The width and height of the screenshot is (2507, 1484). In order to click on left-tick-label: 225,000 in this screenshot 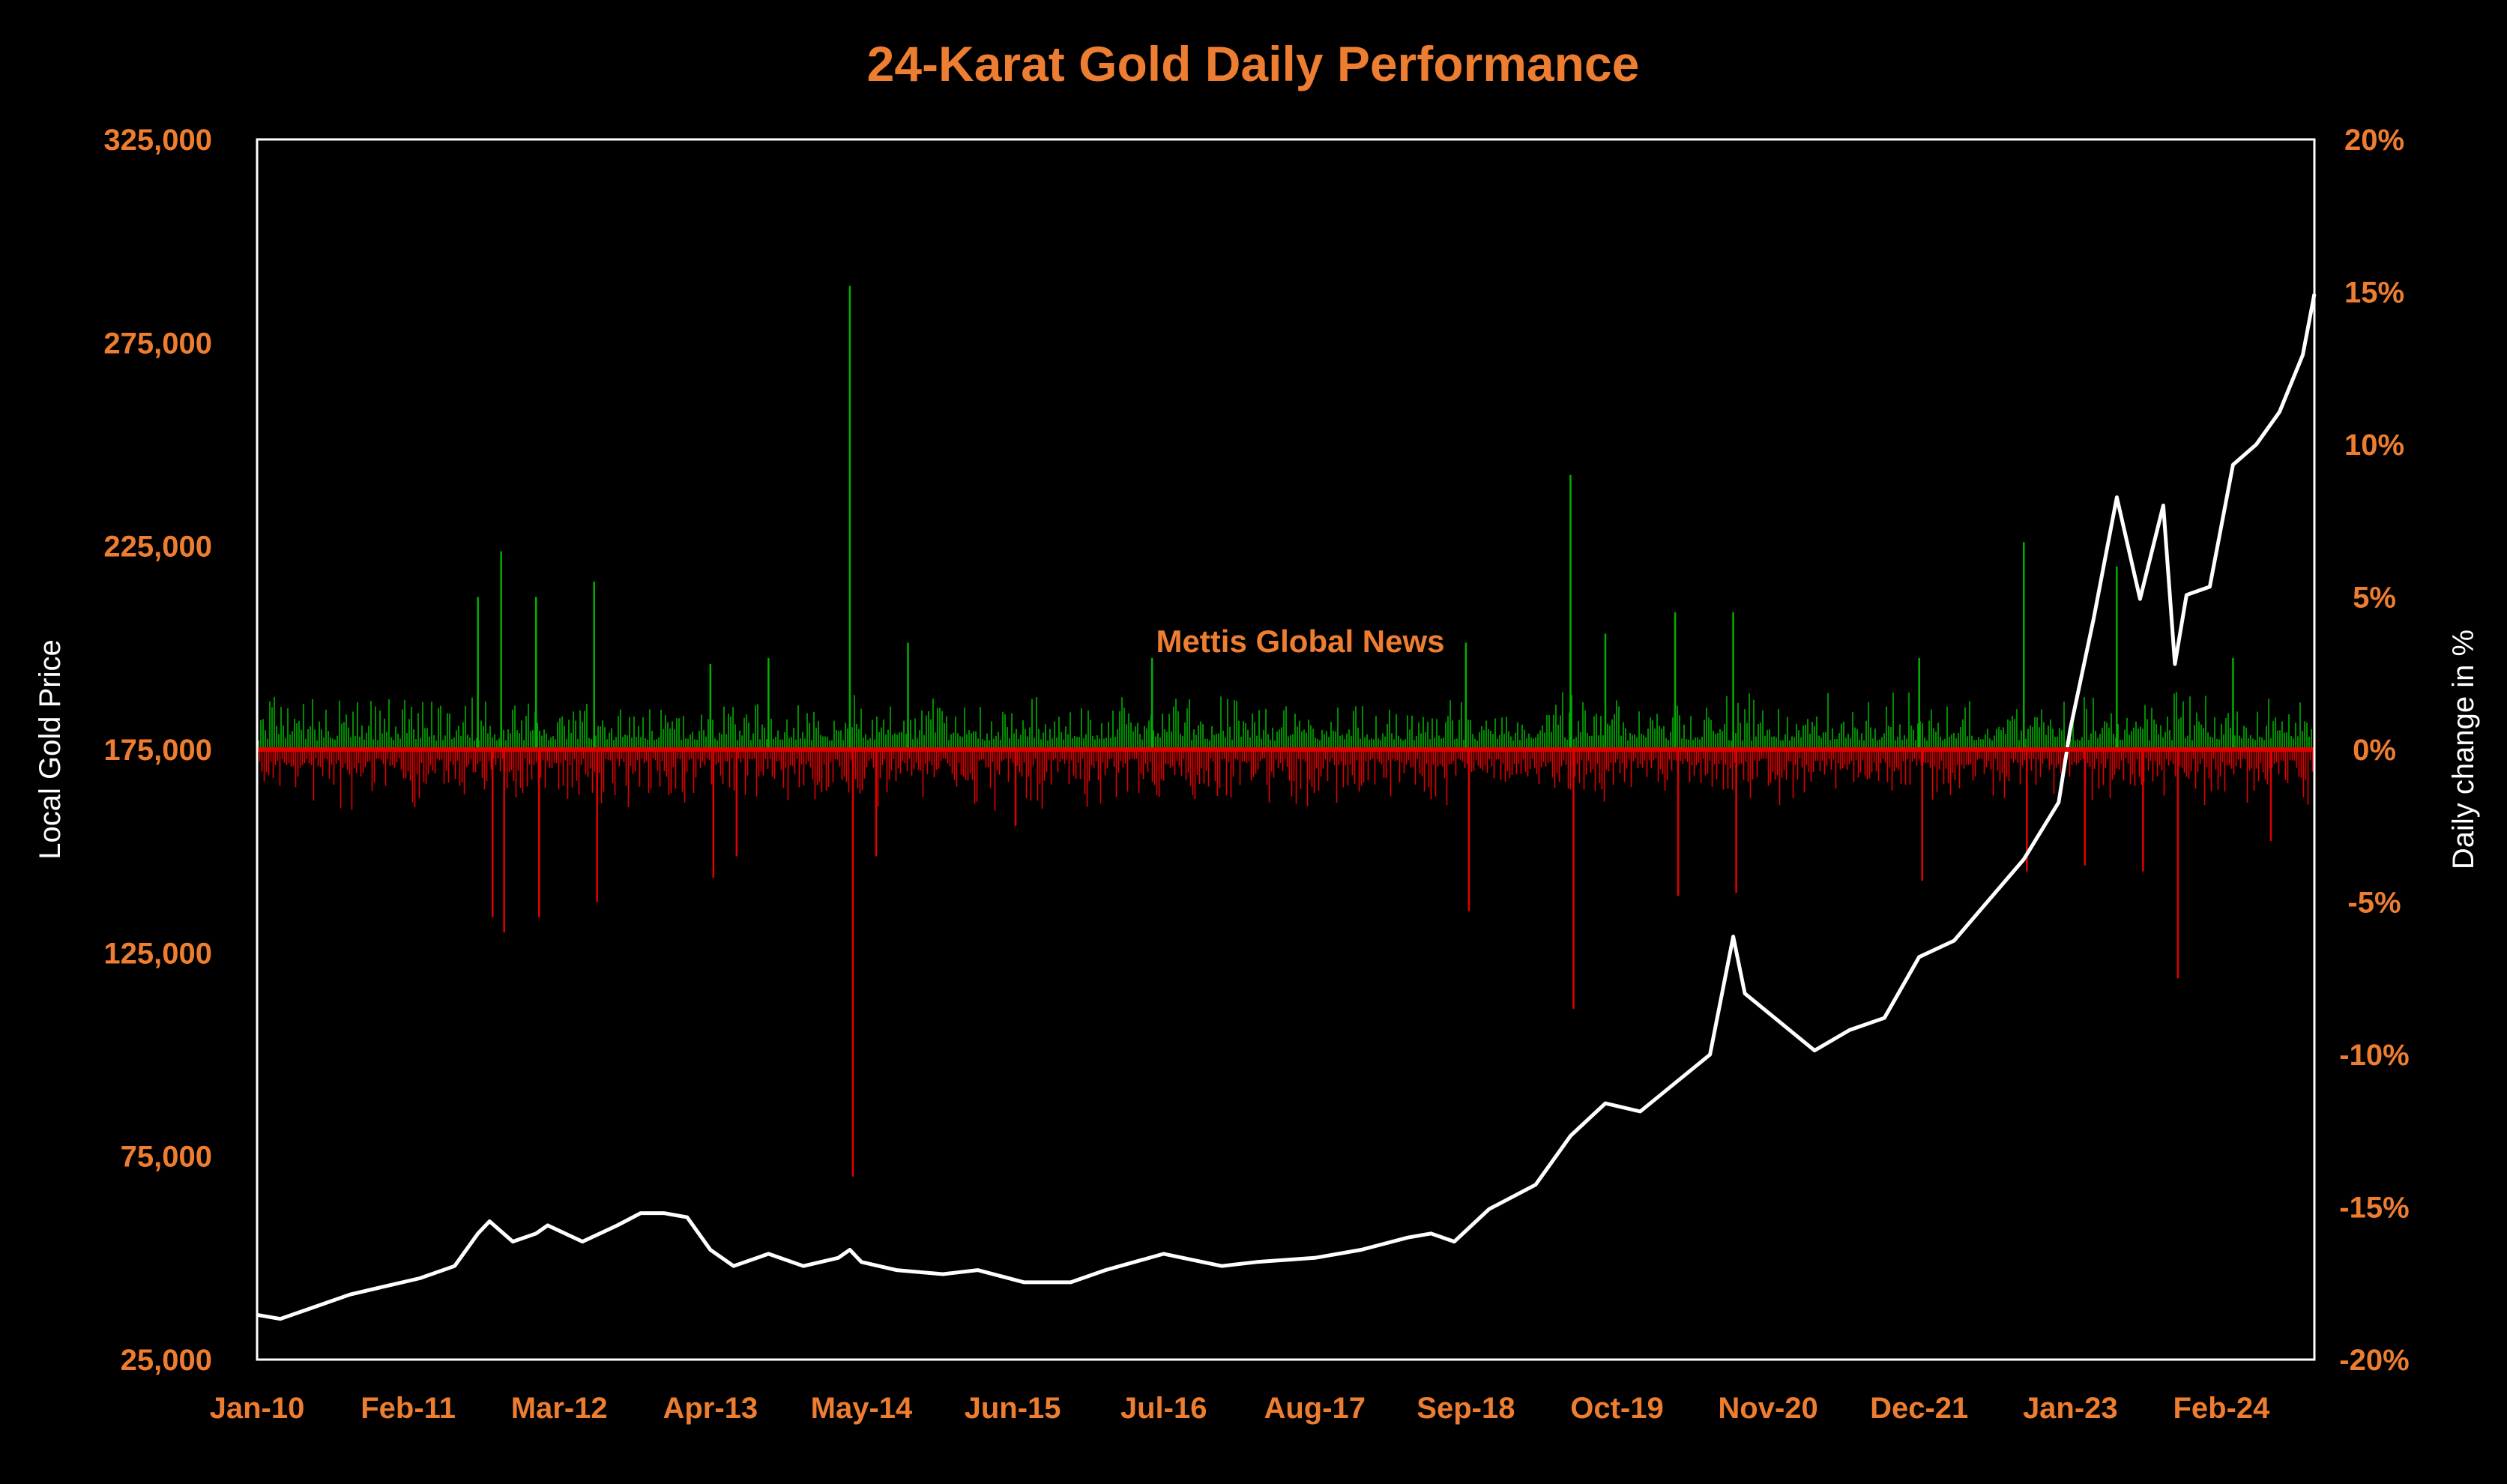, I will do `click(158, 548)`.